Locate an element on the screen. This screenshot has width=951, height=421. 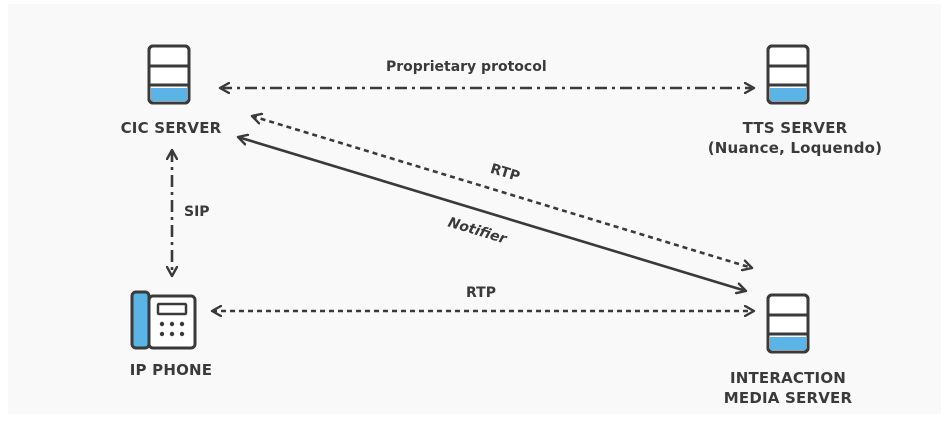
tts-server-subtitle: (Nuance, Loquendo) is located at coordinates (795, 148).